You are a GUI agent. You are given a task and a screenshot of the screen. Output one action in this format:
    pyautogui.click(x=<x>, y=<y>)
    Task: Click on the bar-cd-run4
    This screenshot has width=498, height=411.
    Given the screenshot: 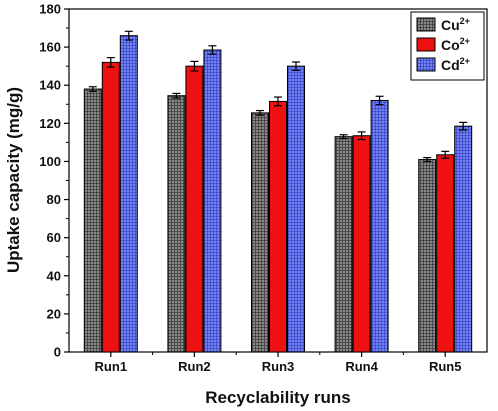 What is the action you would take?
    pyautogui.click(x=379, y=226)
    